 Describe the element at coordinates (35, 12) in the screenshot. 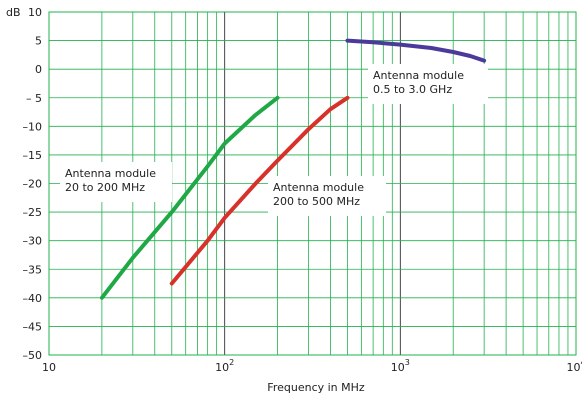

I see `y-tick-label: 10` at that location.